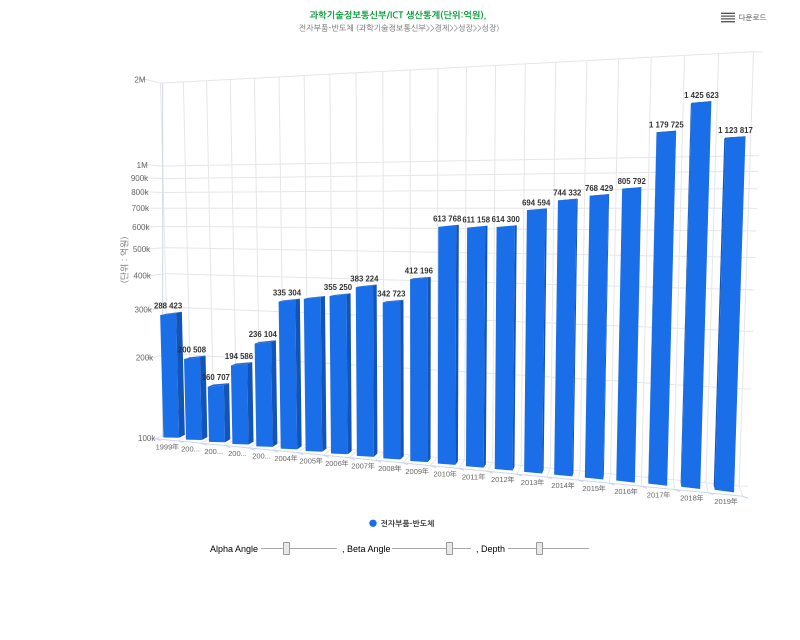  Describe the element at coordinates (307, 460) in the screenshot. I see `svg-text: 2005` at that location.